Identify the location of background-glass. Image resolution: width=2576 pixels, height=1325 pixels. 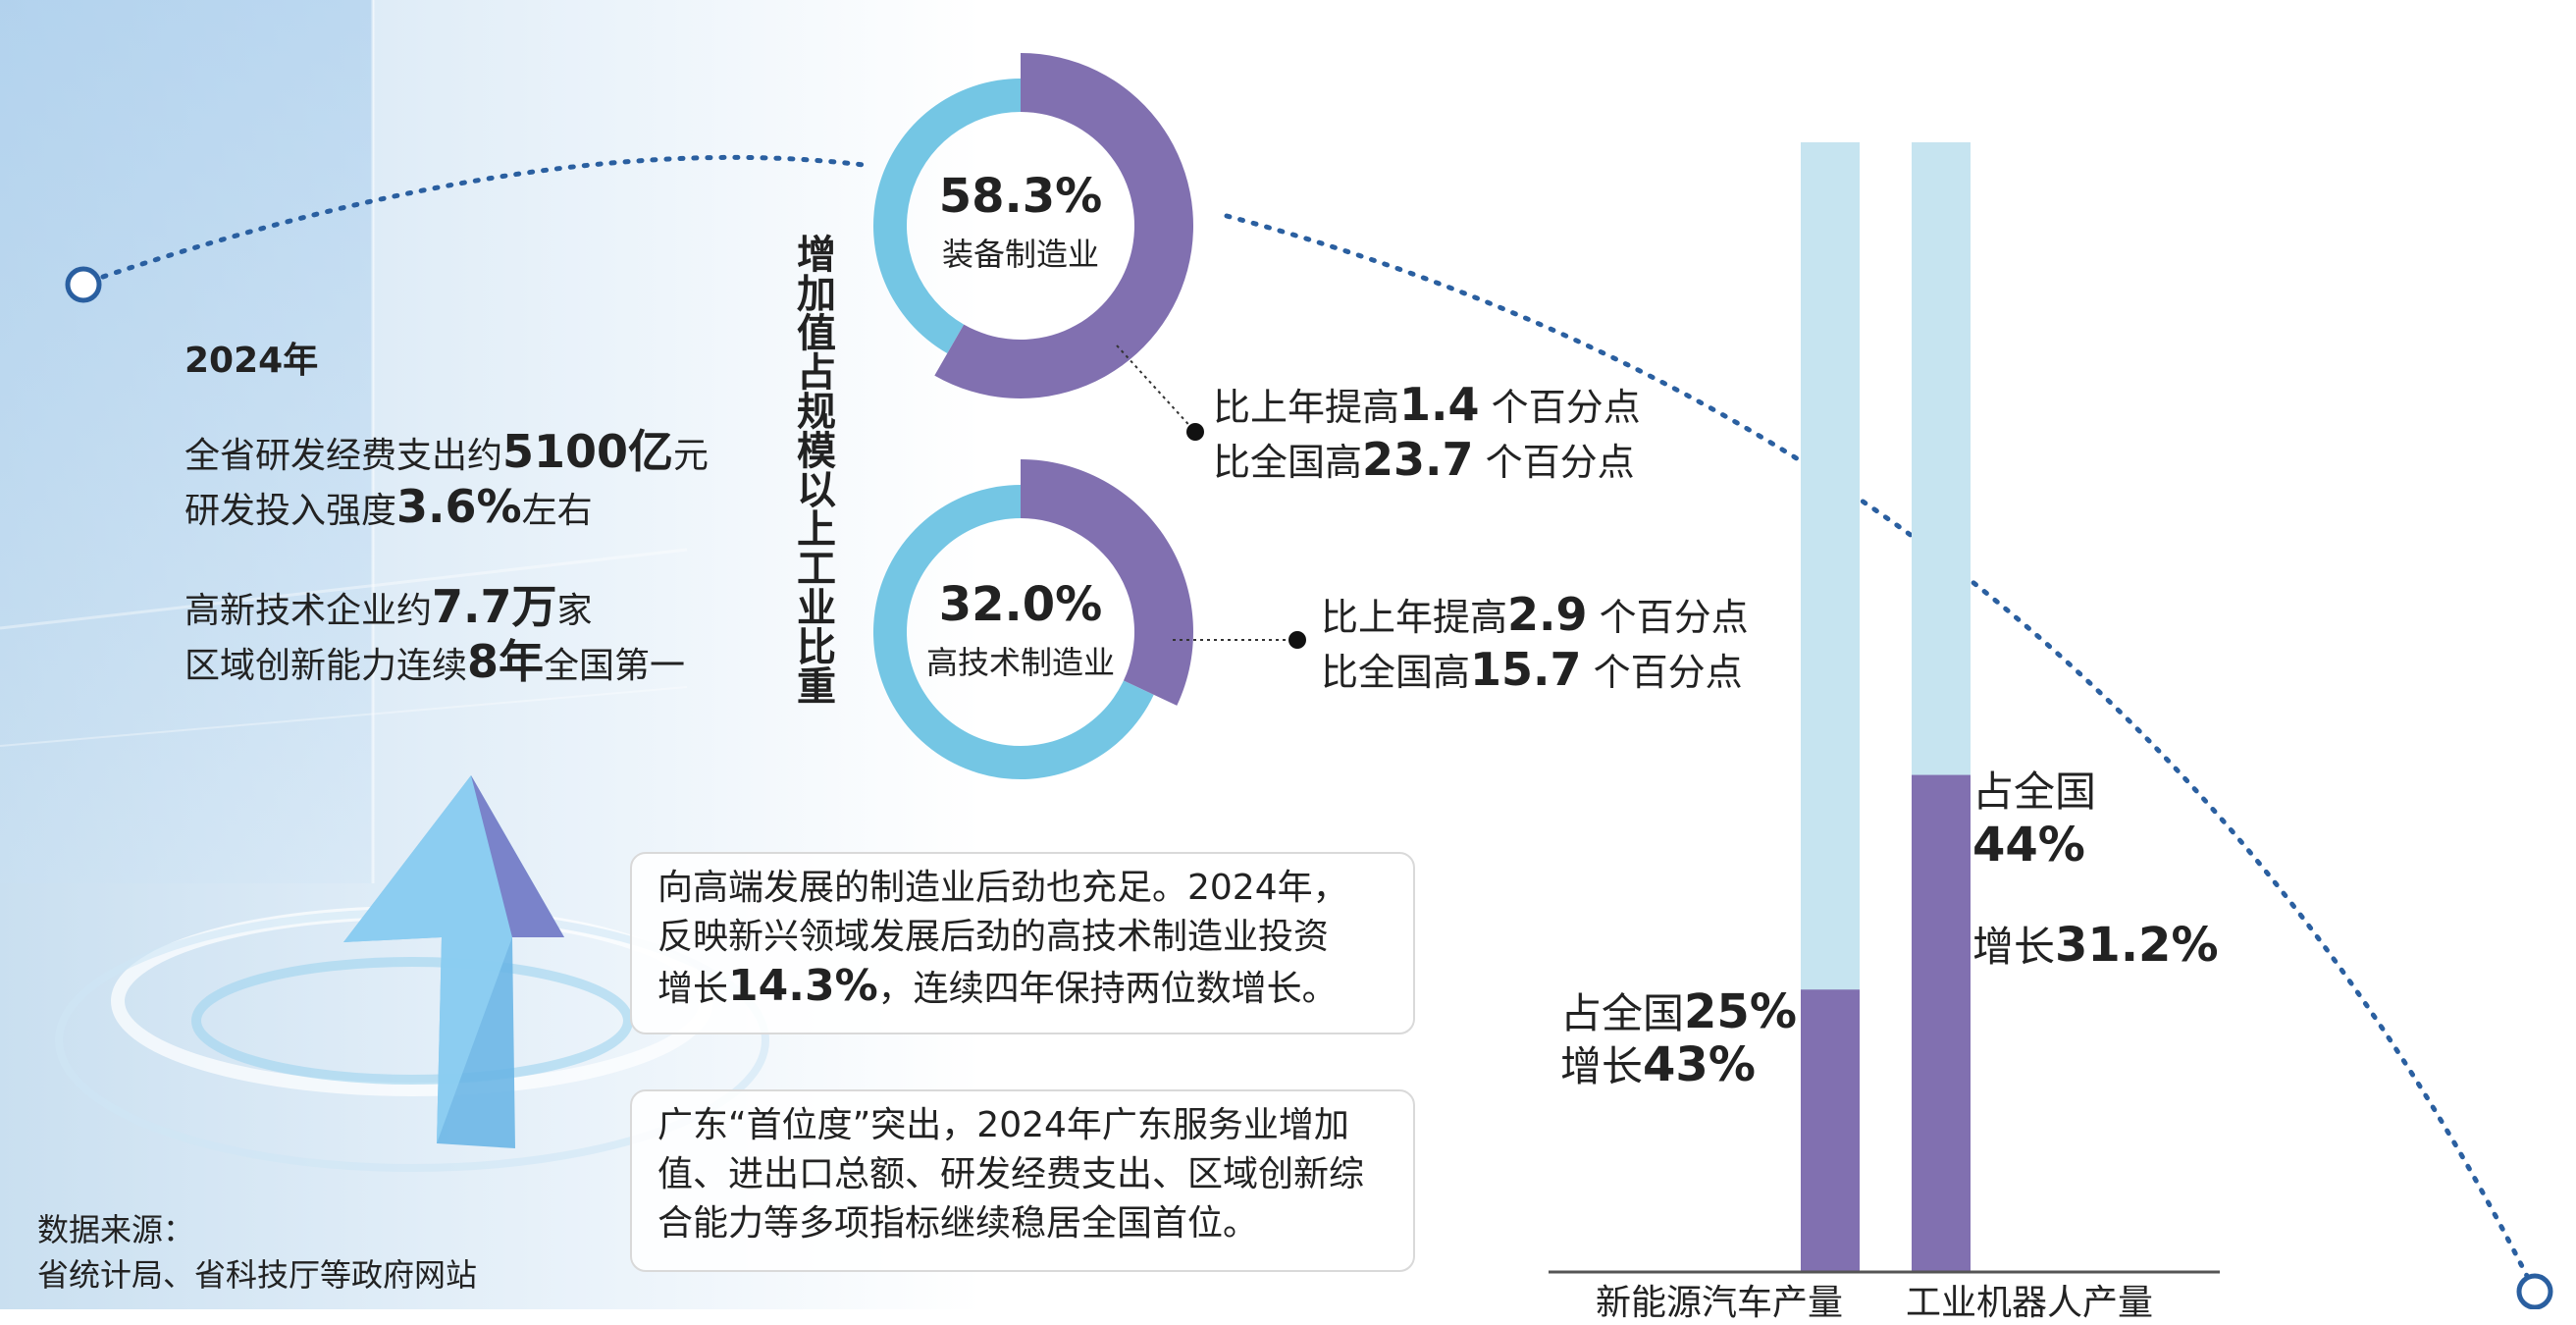
(186, 441).